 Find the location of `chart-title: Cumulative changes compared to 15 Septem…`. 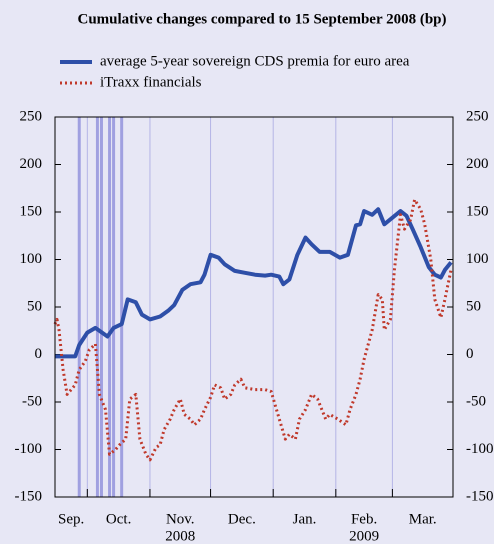

chart-title: Cumulative changes compared to 15 Septem… is located at coordinates (261, 19).